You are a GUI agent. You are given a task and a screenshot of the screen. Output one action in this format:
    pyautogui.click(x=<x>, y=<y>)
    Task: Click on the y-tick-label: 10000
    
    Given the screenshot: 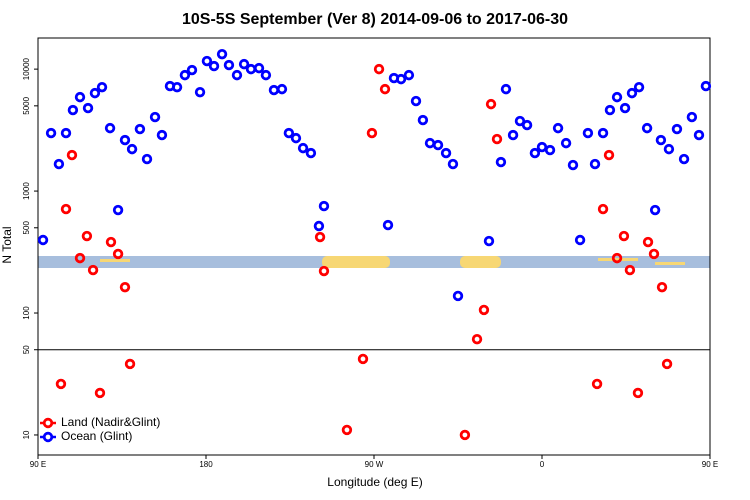 What is the action you would take?
    pyautogui.click(x=26, y=68)
    